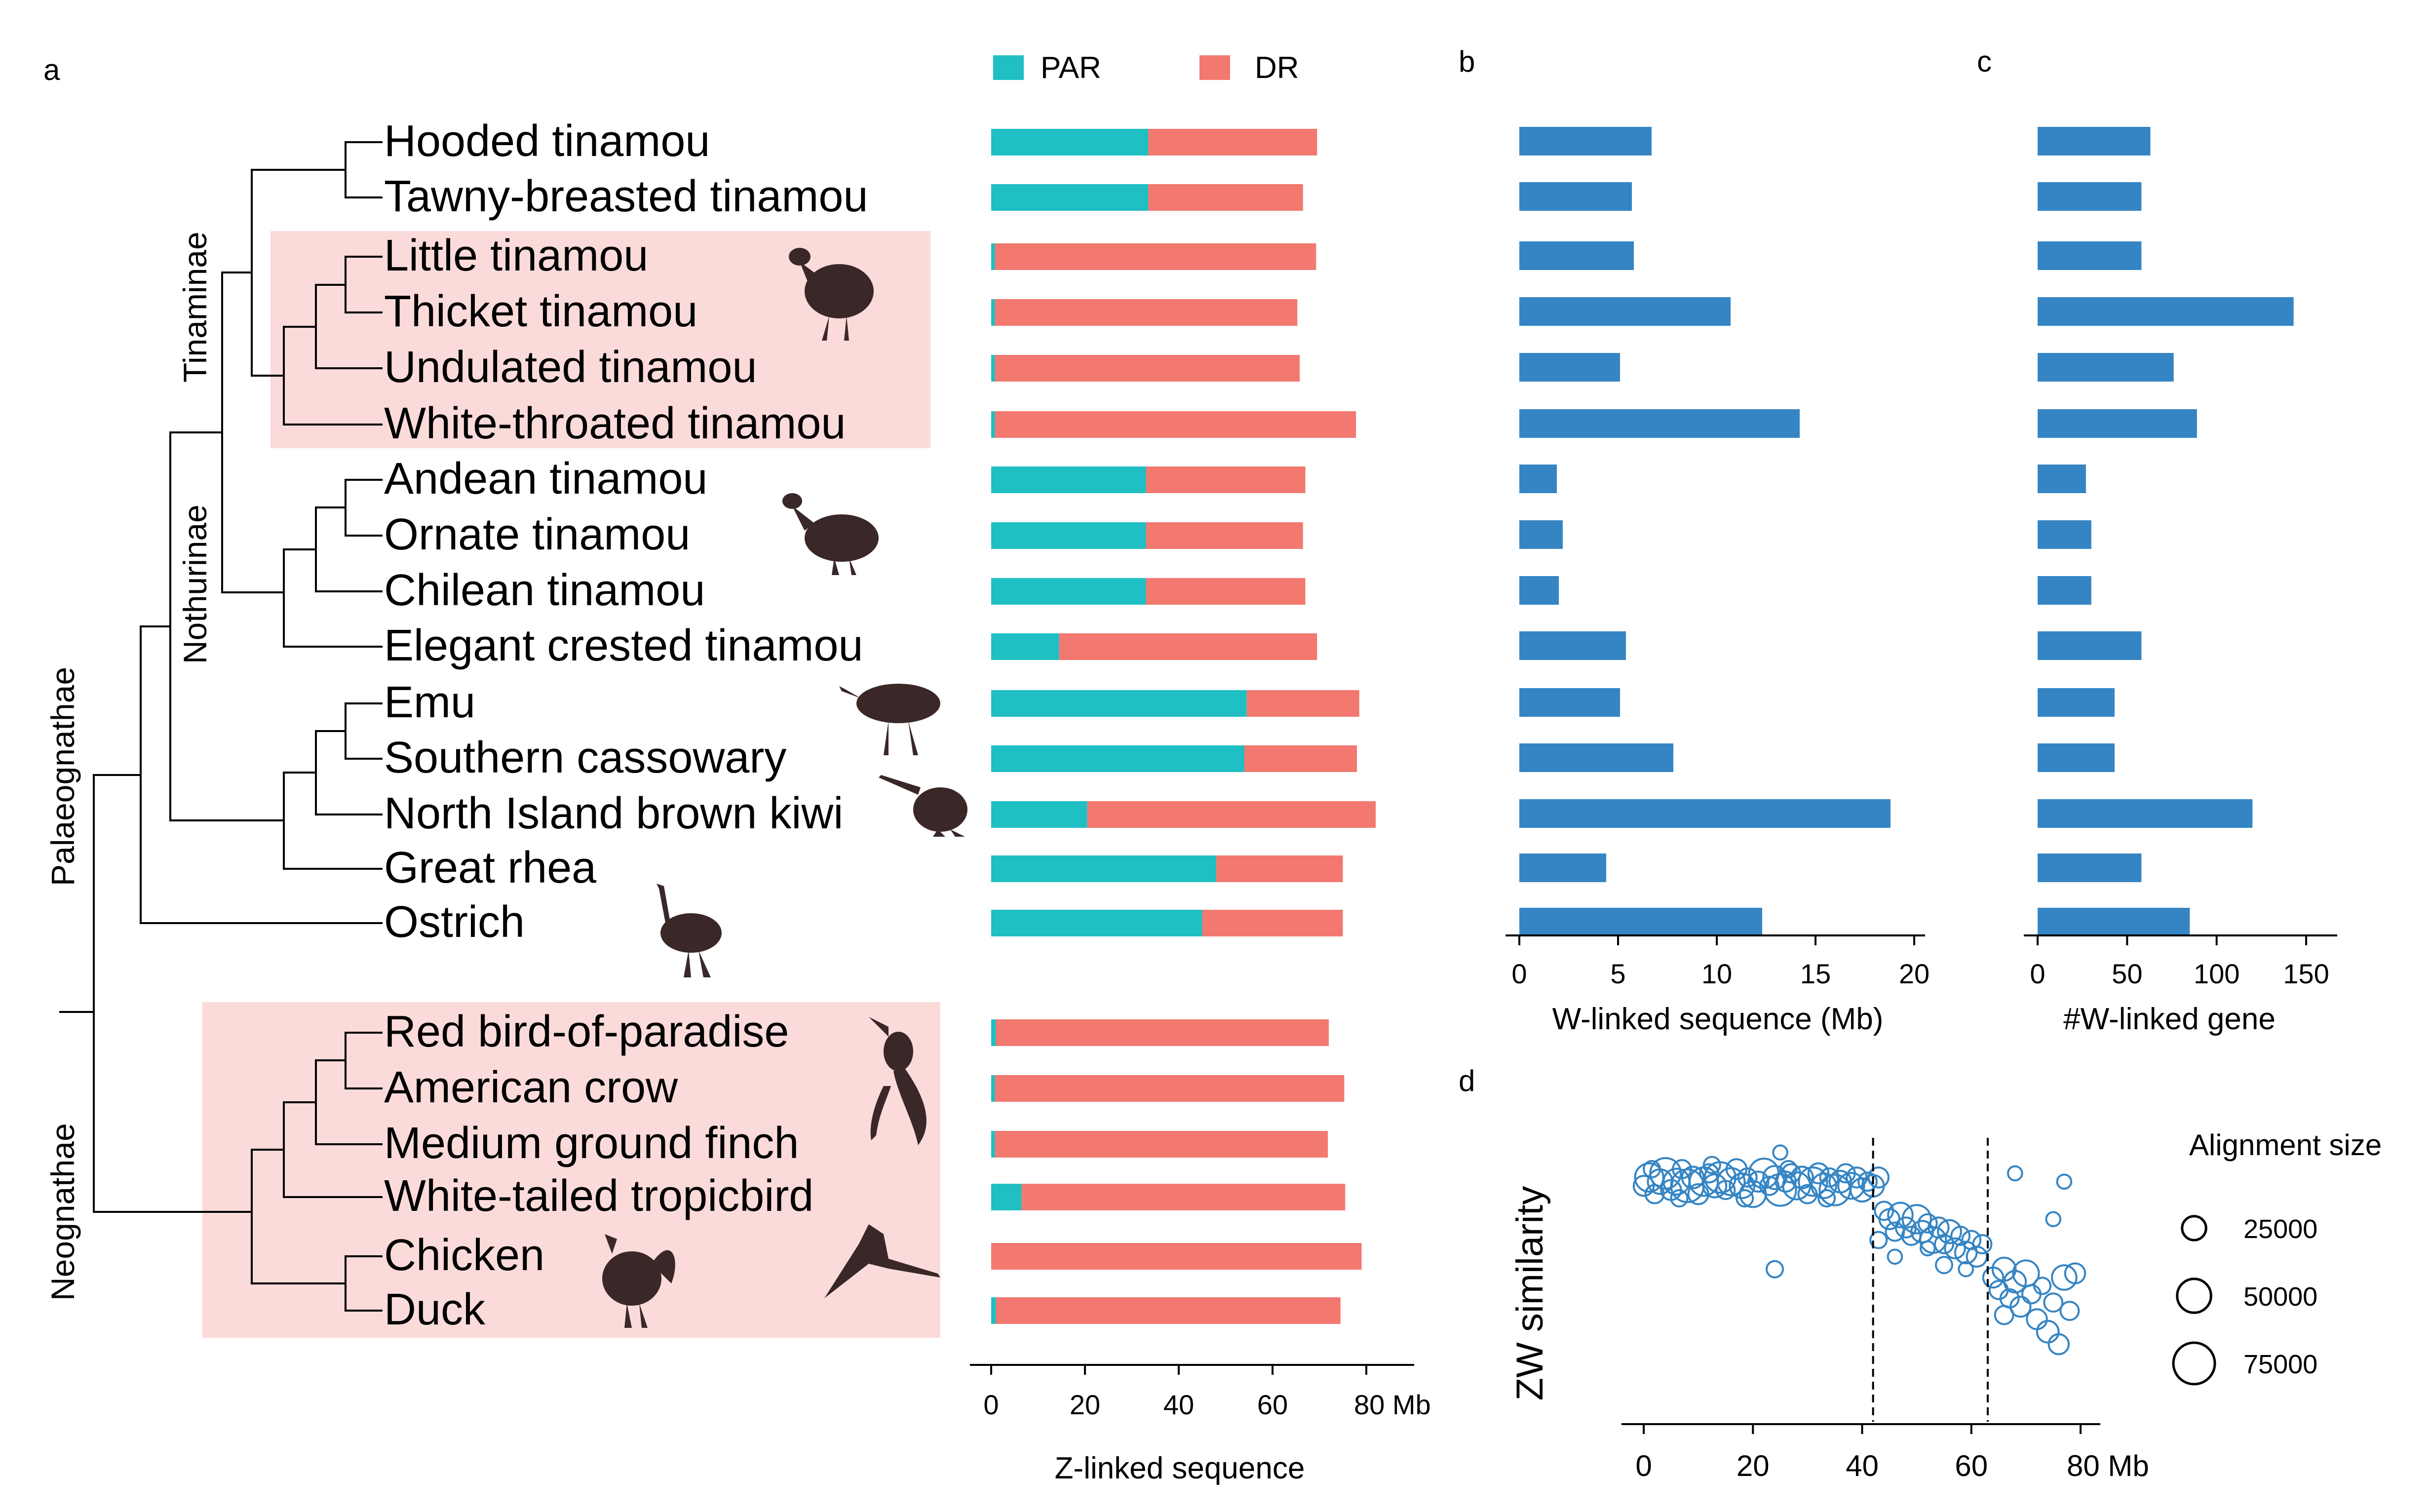 Image resolution: width=2433 pixels, height=1512 pixels. I want to click on d-size-legend-title: Alignment size, so click(2285, 1145).